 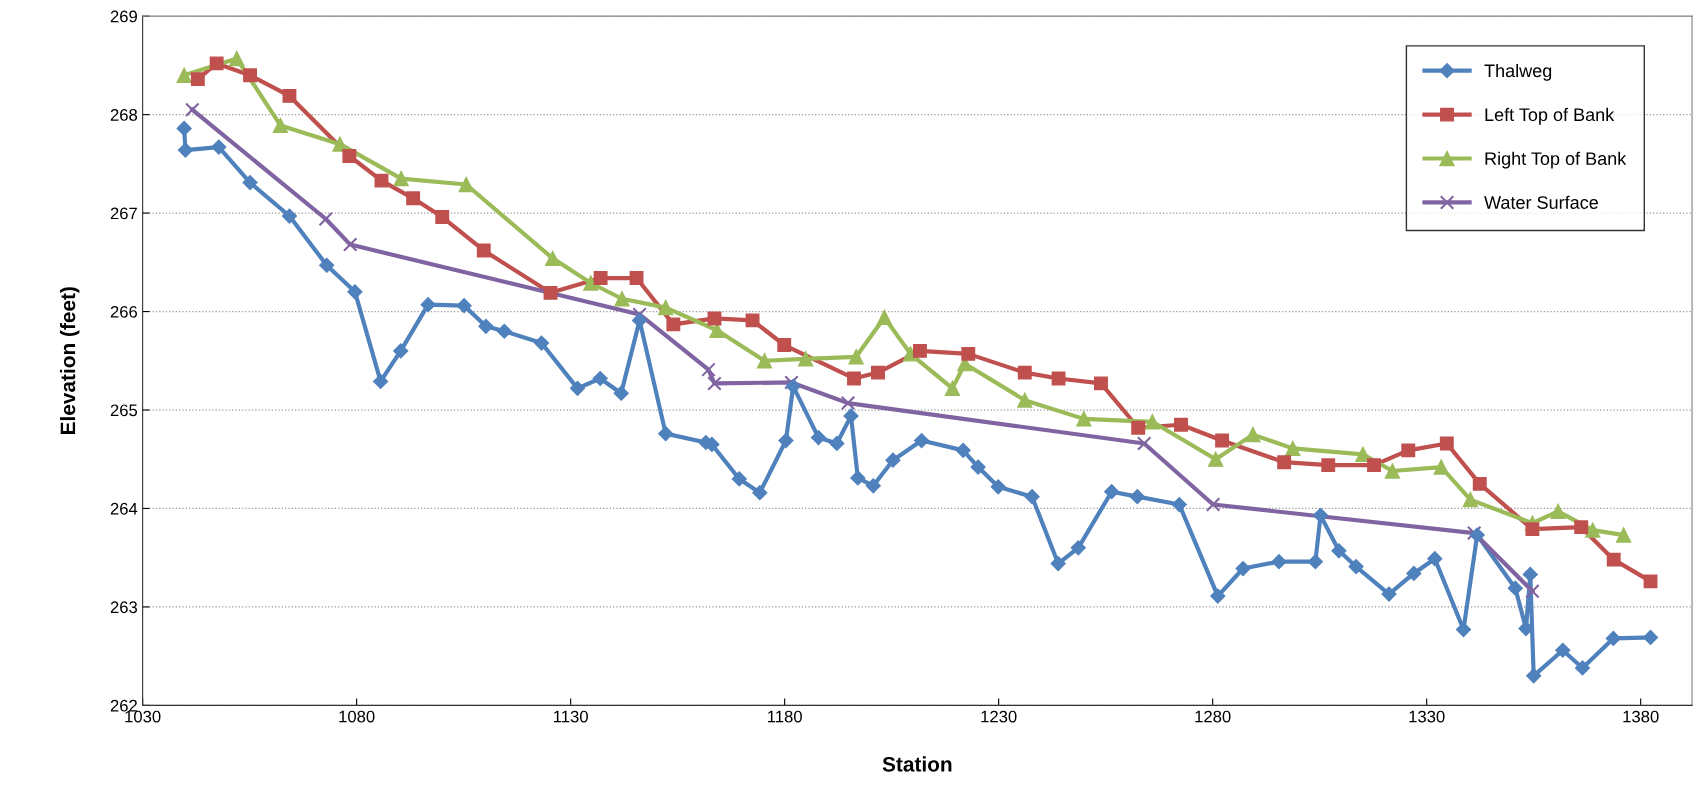 I want to click on y-tick-label: 264, so click(x=124, y=508).